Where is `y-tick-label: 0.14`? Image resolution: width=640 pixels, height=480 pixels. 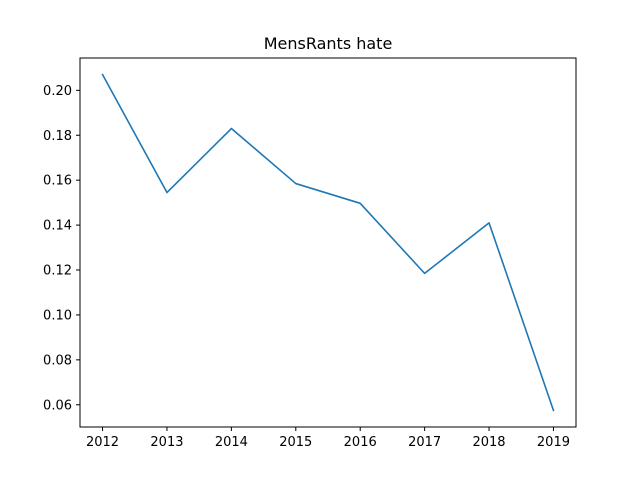
y-tick-label: 0.14 is located at coordinates (57, 226).